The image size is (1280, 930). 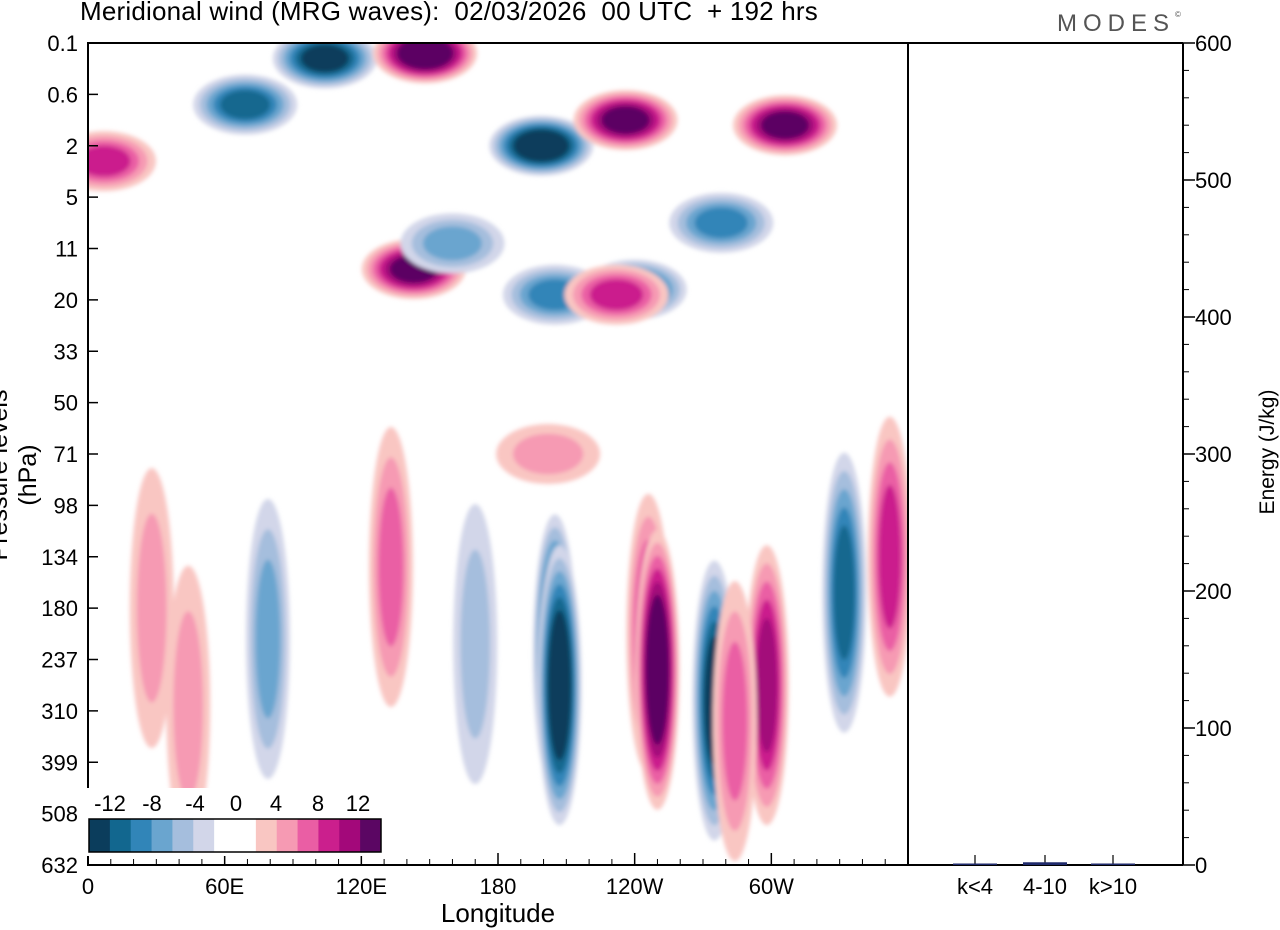 What do you see at coordinates (1178, 14) in the screenshot?
I see `brand-mark: ©` at bounding box center [1178, 14].